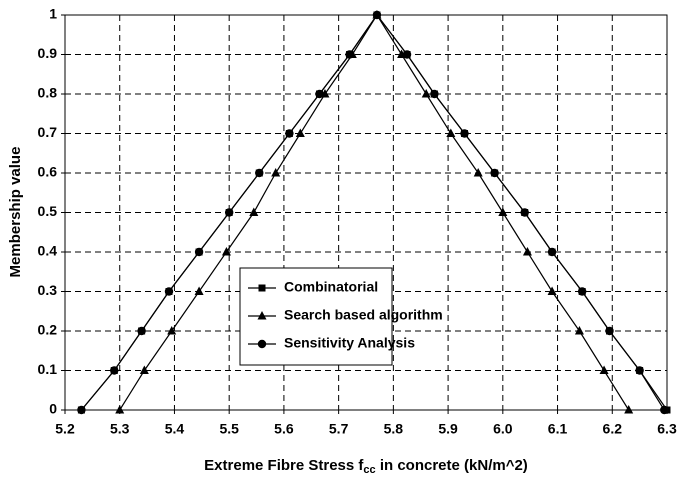 The image size is (683, 483). I want to click on y-tick-label: 0.7, so click(48, 132).